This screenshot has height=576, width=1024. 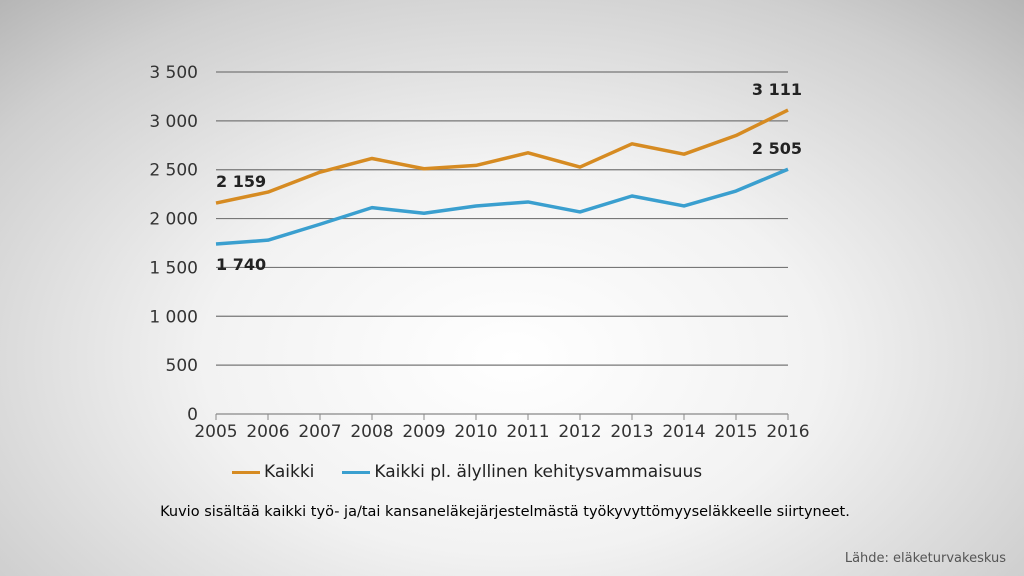 I want to click on y-tick-label: 500, so click(x=182, y=366).